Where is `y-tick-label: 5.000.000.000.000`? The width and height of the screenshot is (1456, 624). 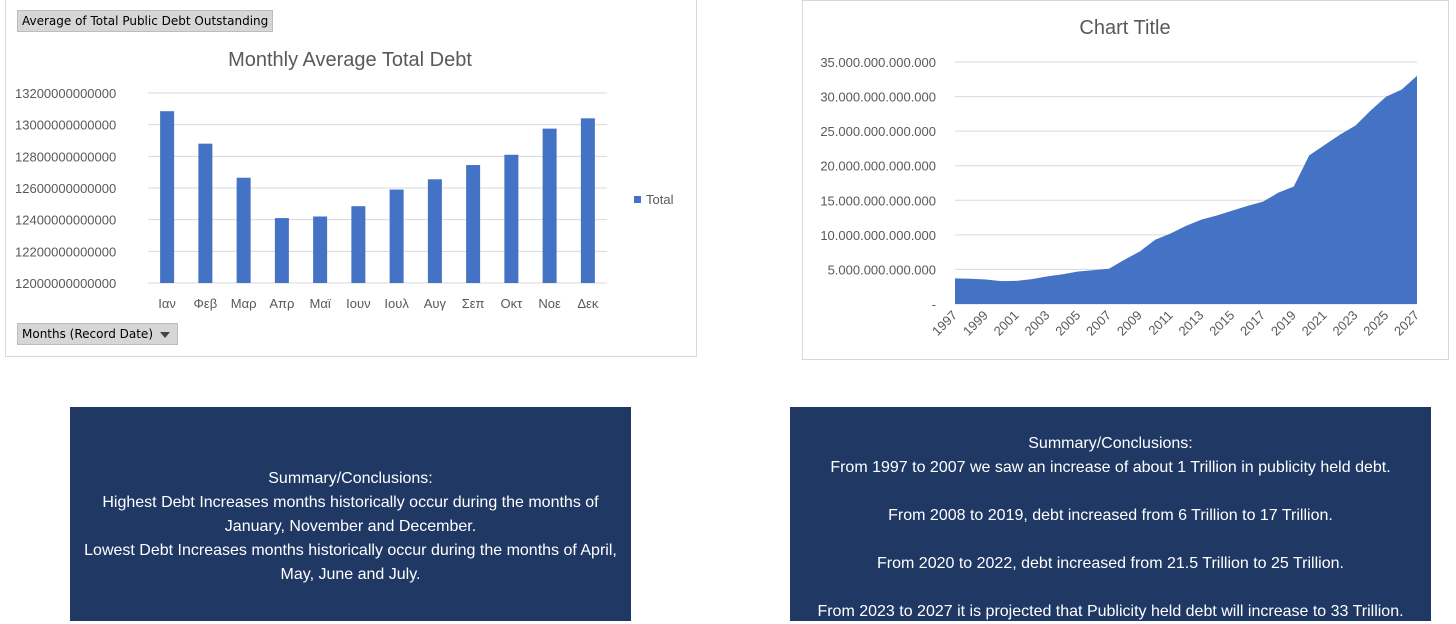
y-tick-label: 5.000.000.000.000 is located at coordinates (882, 269).